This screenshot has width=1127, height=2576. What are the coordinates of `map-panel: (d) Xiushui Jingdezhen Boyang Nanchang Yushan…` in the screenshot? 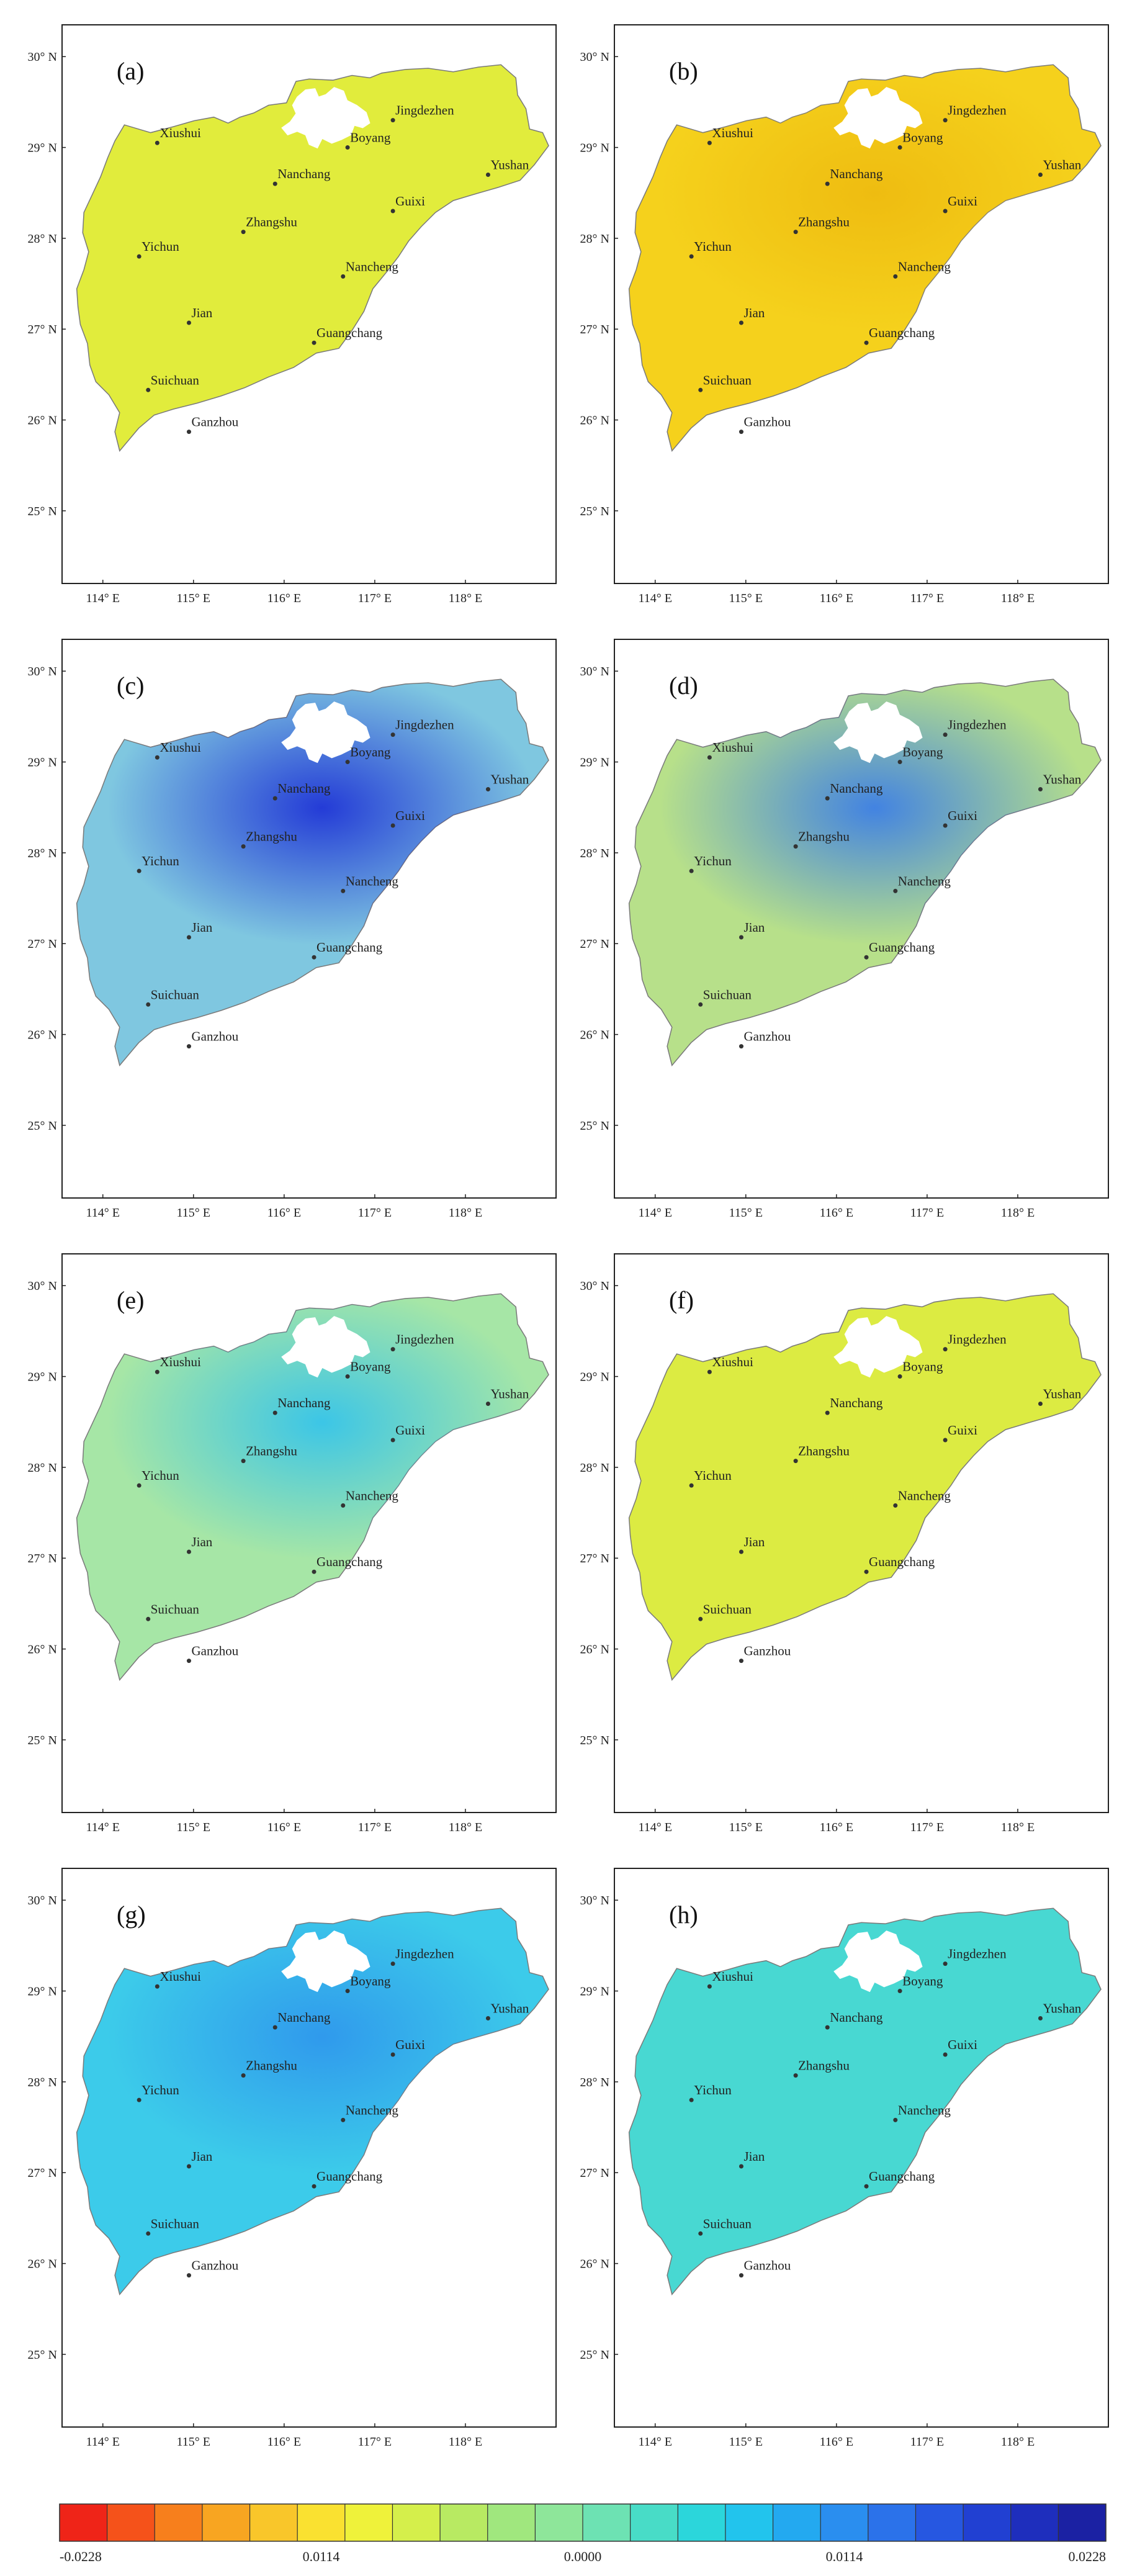 It's located at (844, 929).